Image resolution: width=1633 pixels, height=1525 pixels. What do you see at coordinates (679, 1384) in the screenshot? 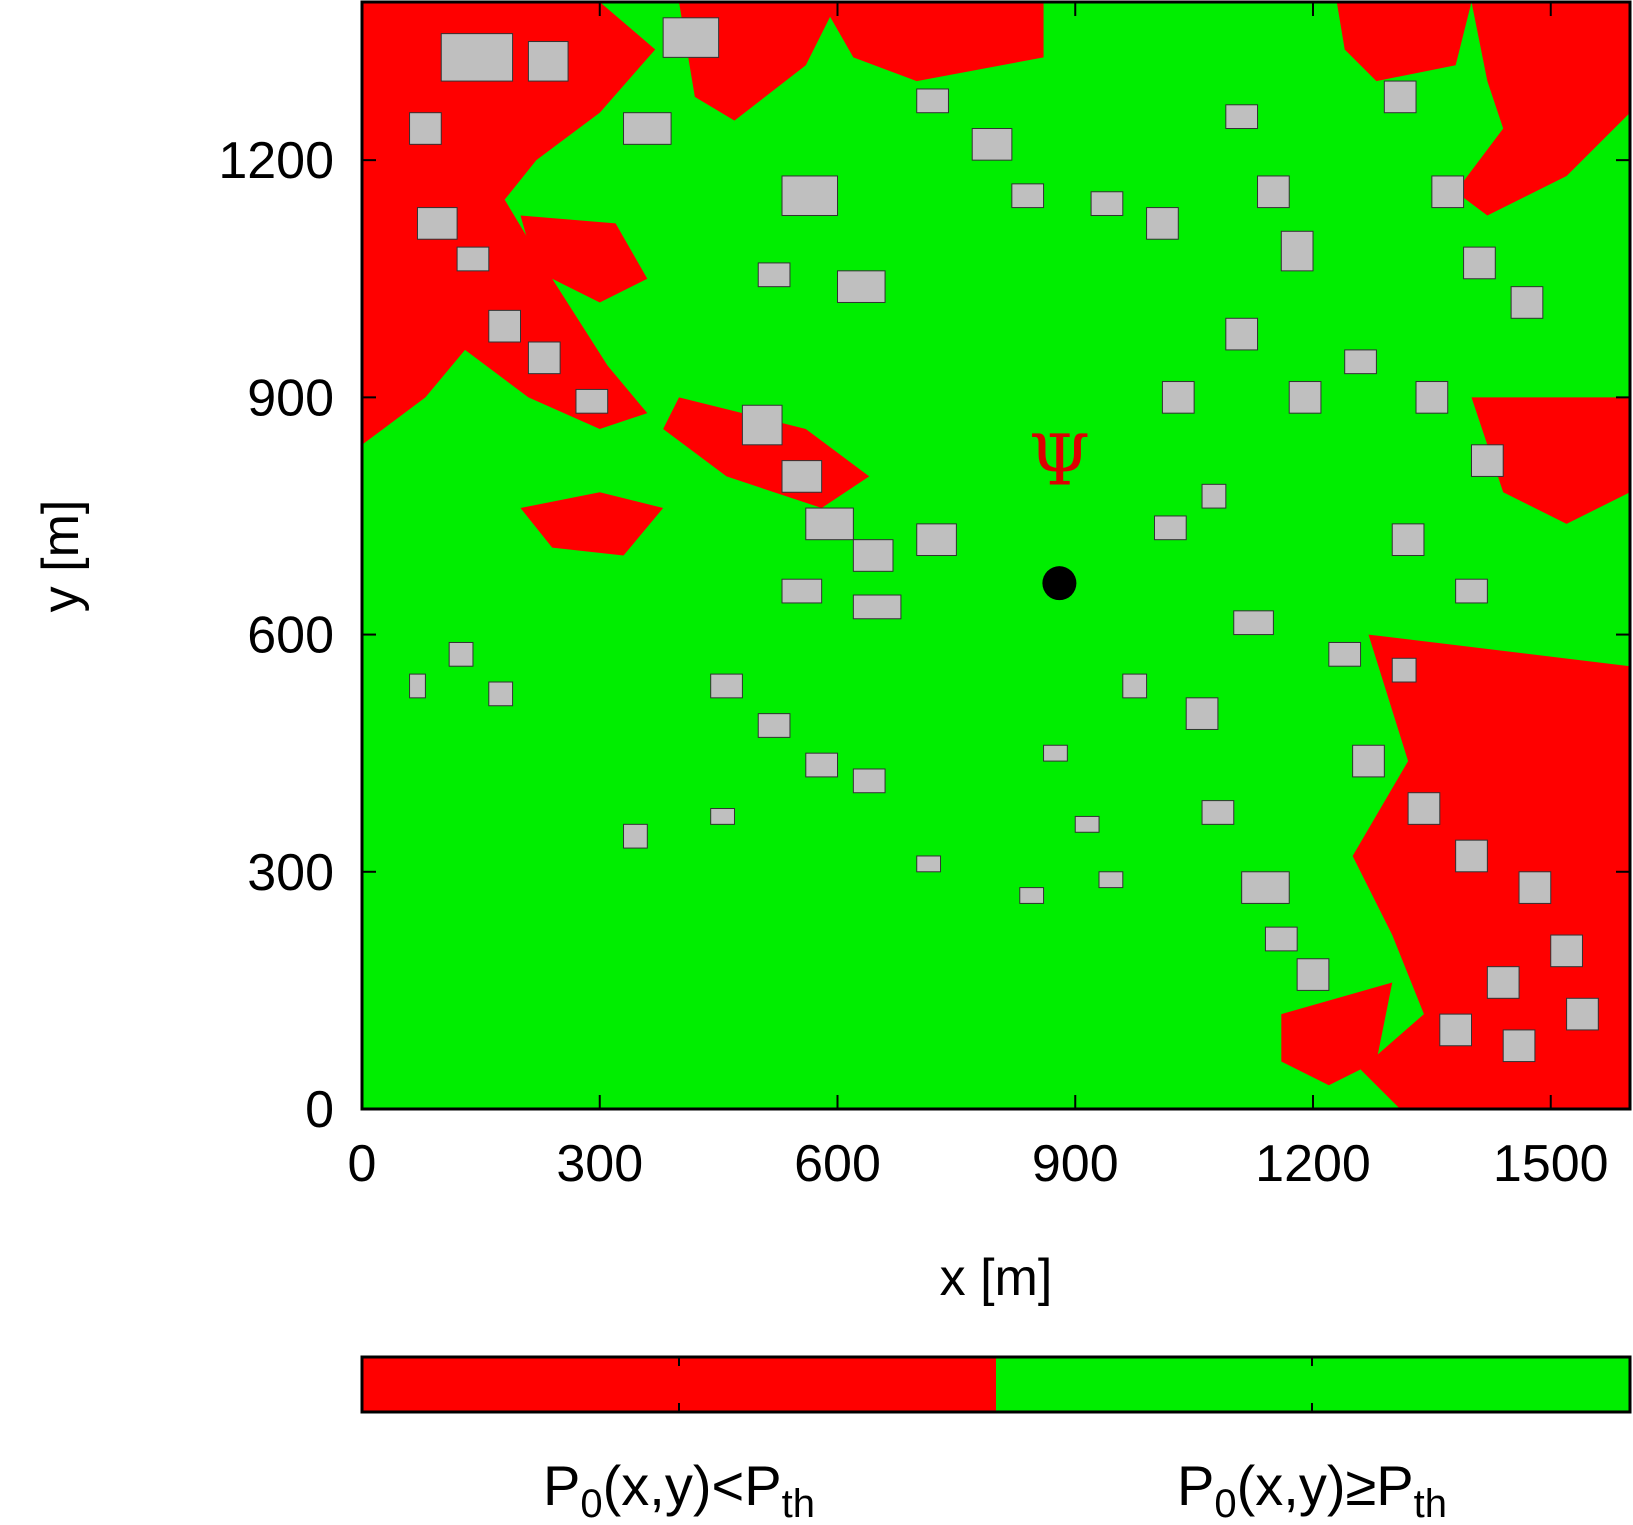
I see `legend-swatch-below` at bounding box center [679, 1384].